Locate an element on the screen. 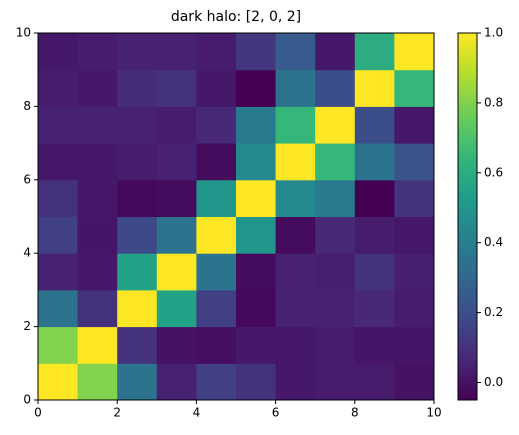 Image resolution: width=519 pixels, height=435 pixels. colorbar-tick-label: 1.0 is located at coordinates (493, 33).